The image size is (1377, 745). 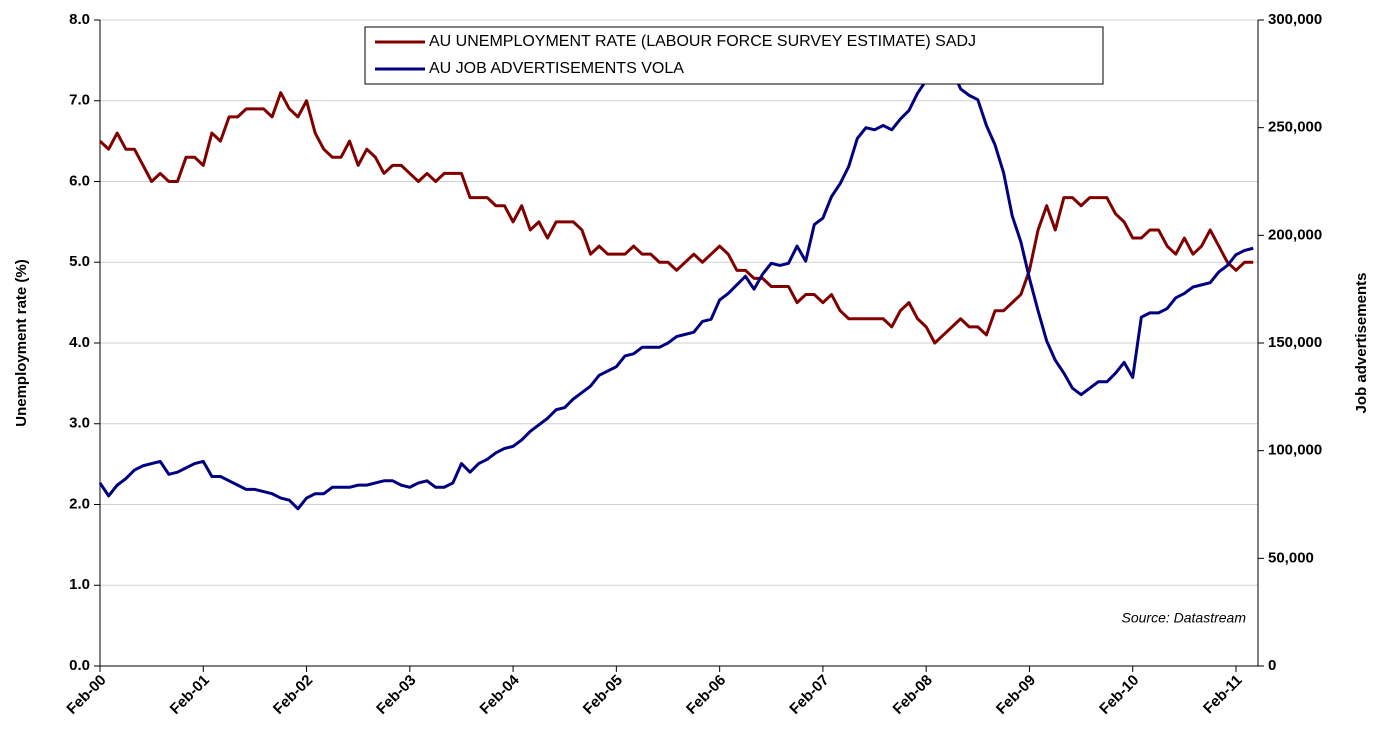 I want to click on x-tick-label: Feb-10, so click(x=1119, y=695).